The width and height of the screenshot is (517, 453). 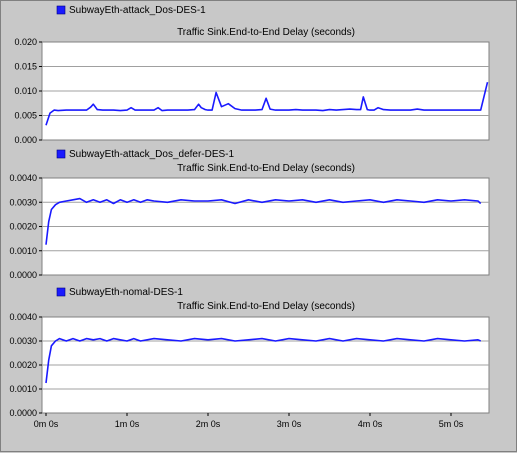 What do you see at coordinates (126, 292) in the screenshot?
I see `legend-label: SubwayEth-nomal-DES-1` at bounding box center [126, 292].